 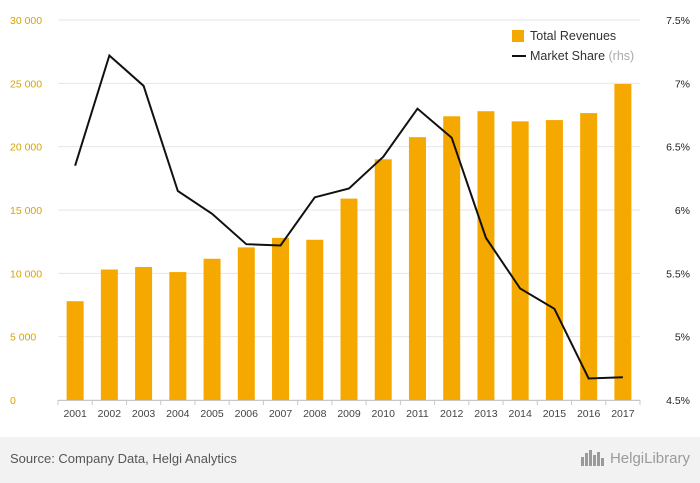 What do you see at coordinates (110, 414) in the screenshot?
I see `x-tick-label: 2002` at bounding box center [110, 414].